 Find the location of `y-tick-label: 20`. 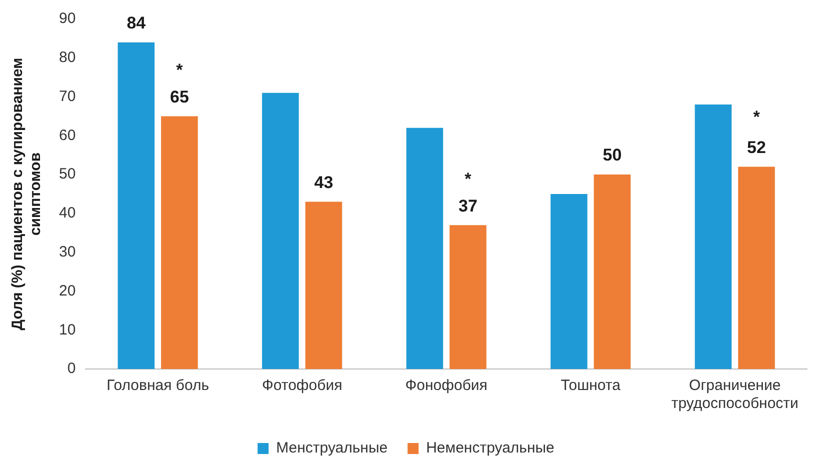

y-tick-label: 20 is located at coordinates (67, 291).